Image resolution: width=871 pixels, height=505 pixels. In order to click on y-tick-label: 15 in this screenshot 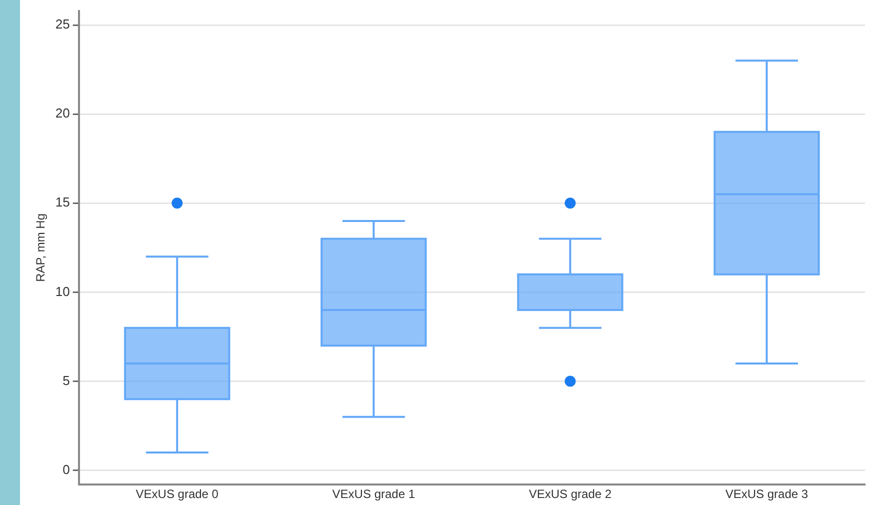, I will do `click(62, 202)`.